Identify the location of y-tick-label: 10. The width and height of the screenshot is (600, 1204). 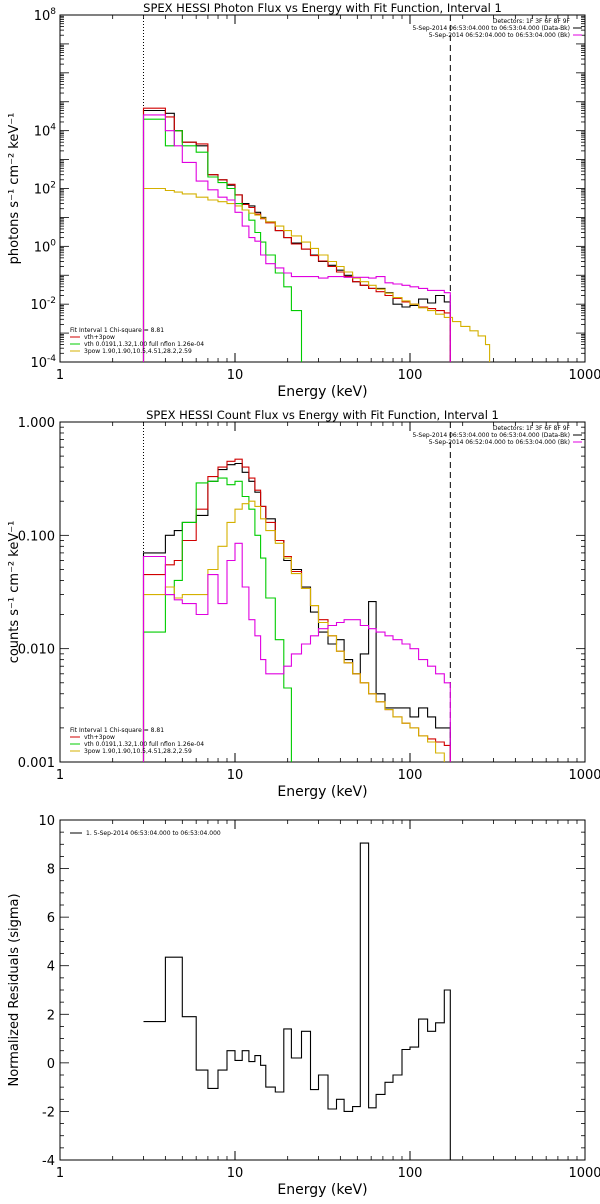
(46, 821).